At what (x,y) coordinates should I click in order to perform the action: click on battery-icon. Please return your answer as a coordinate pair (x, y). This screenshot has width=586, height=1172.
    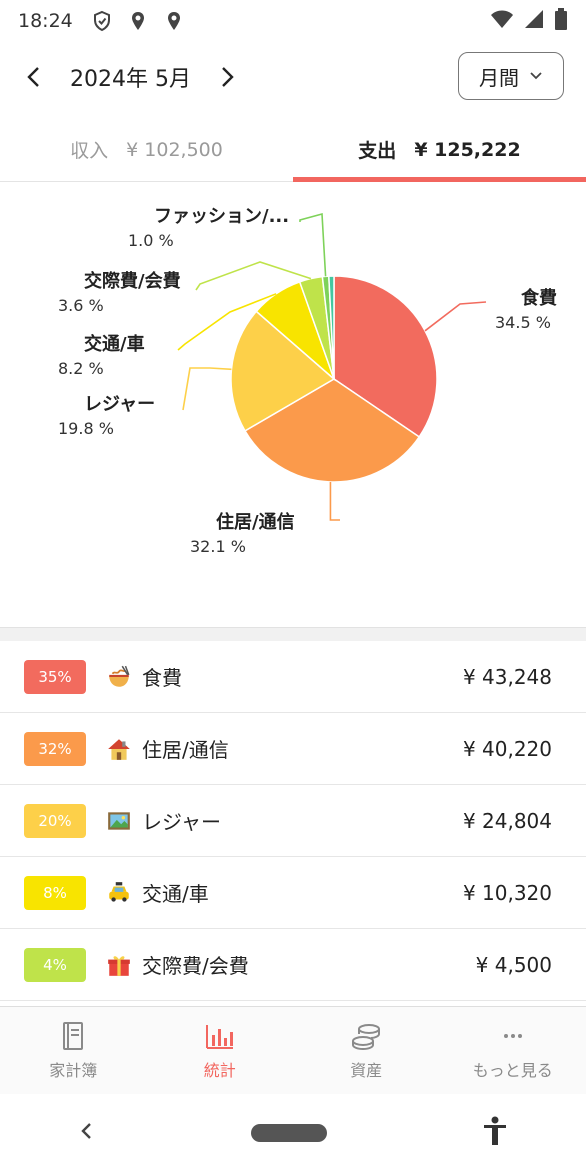
    Looking at the image, I should click on (561, 21).